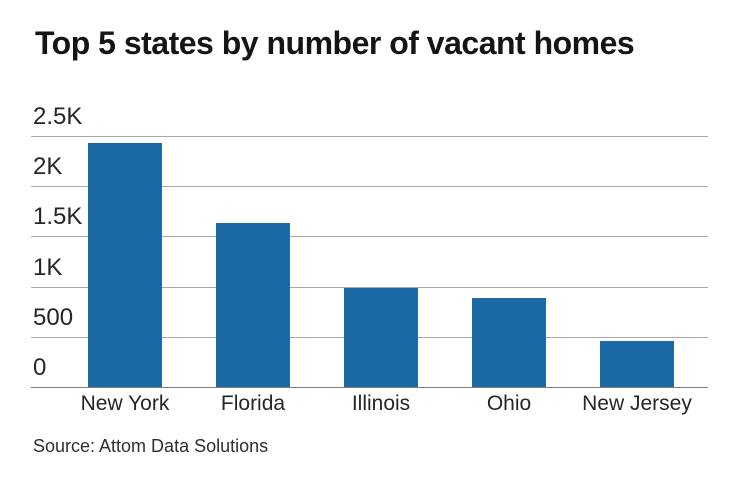  I want to click on y-tick-label: 0, so click(40, 367).